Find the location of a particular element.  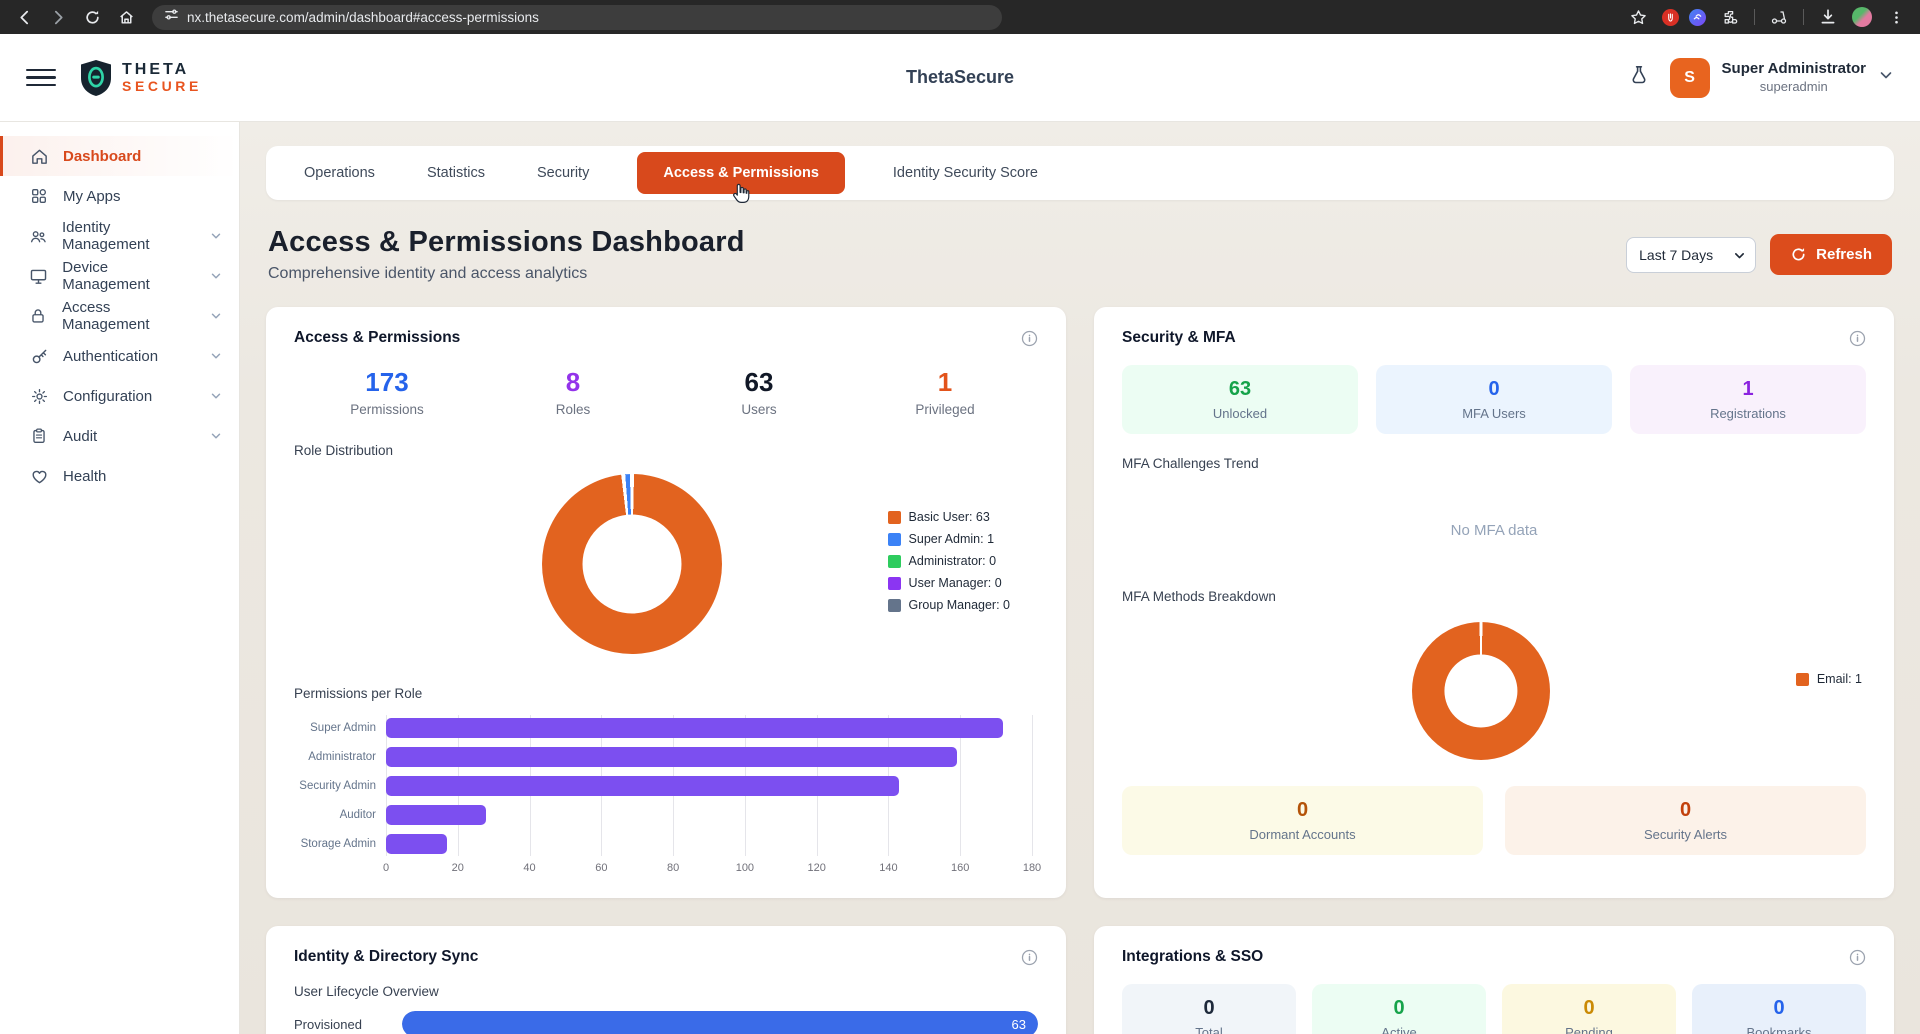

adblock-extension-icon is located at coordinates (1670, 17).